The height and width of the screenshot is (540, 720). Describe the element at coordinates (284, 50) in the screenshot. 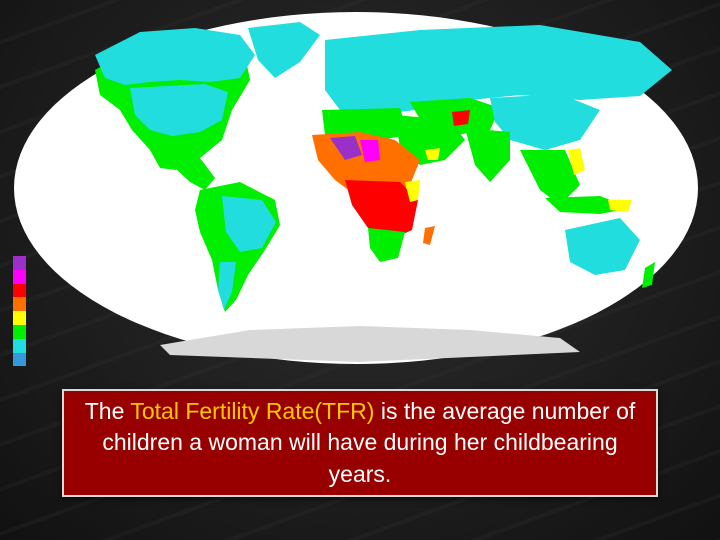

I see `region-greenland` at that location.